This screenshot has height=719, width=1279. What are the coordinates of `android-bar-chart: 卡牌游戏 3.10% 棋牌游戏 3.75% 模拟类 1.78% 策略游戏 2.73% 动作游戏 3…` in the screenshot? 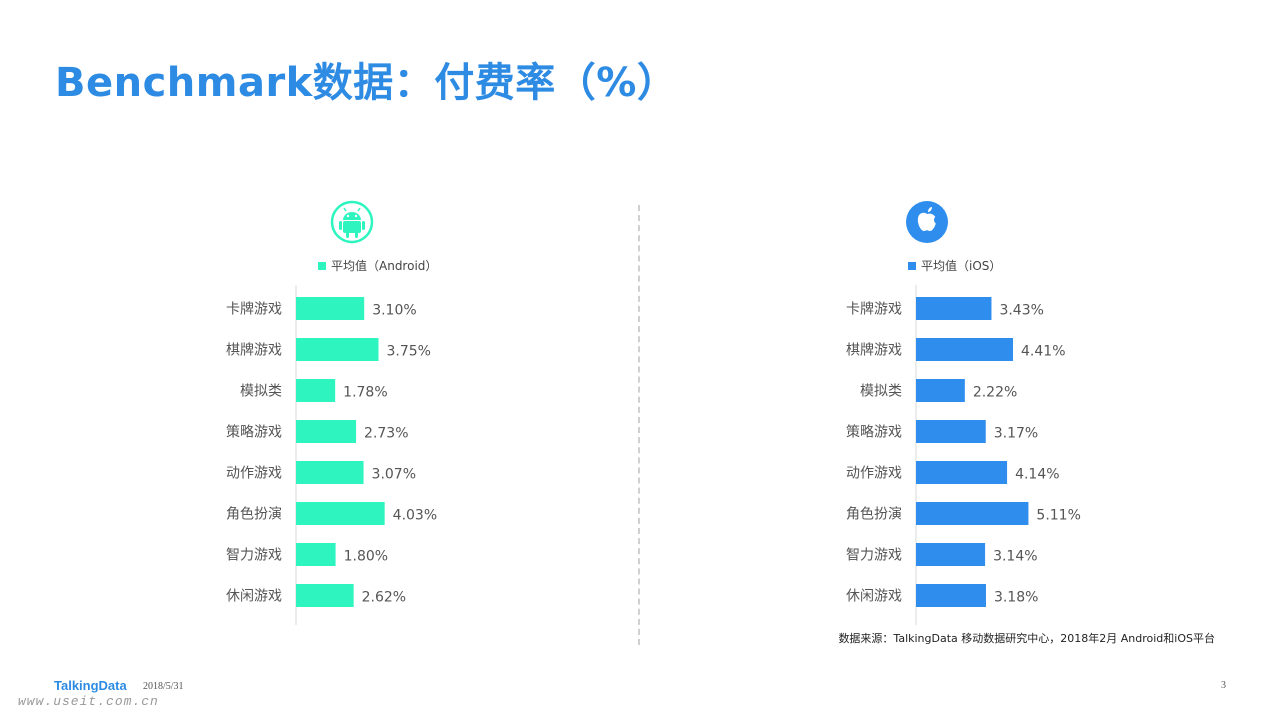 It's located at (331, 455).